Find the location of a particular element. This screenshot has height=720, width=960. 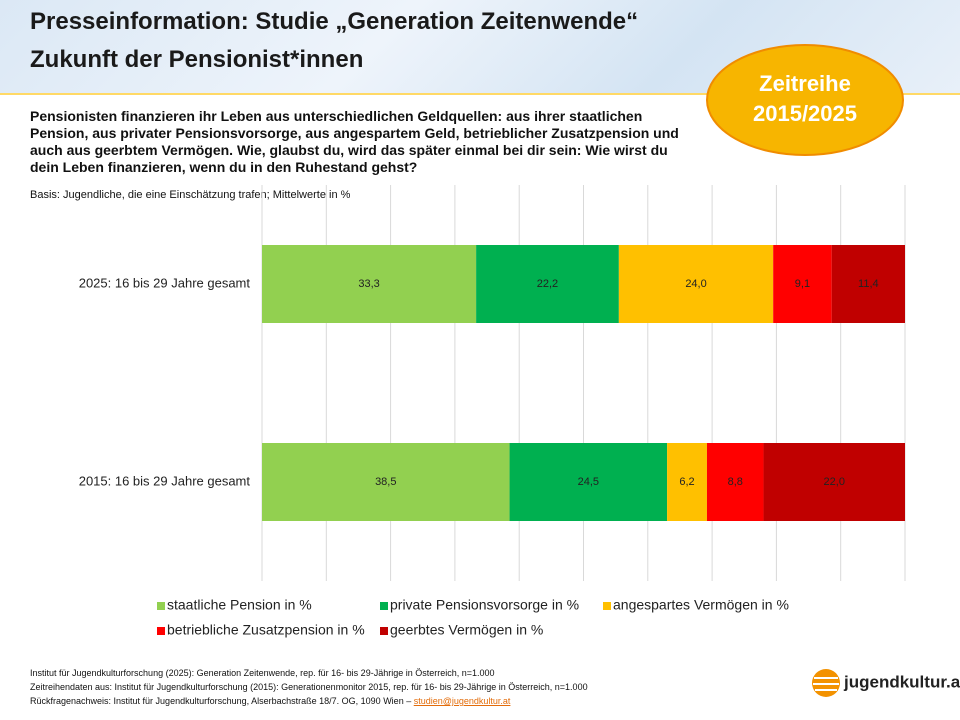

value-label: 8,8 is located at coordinates (735, 482).